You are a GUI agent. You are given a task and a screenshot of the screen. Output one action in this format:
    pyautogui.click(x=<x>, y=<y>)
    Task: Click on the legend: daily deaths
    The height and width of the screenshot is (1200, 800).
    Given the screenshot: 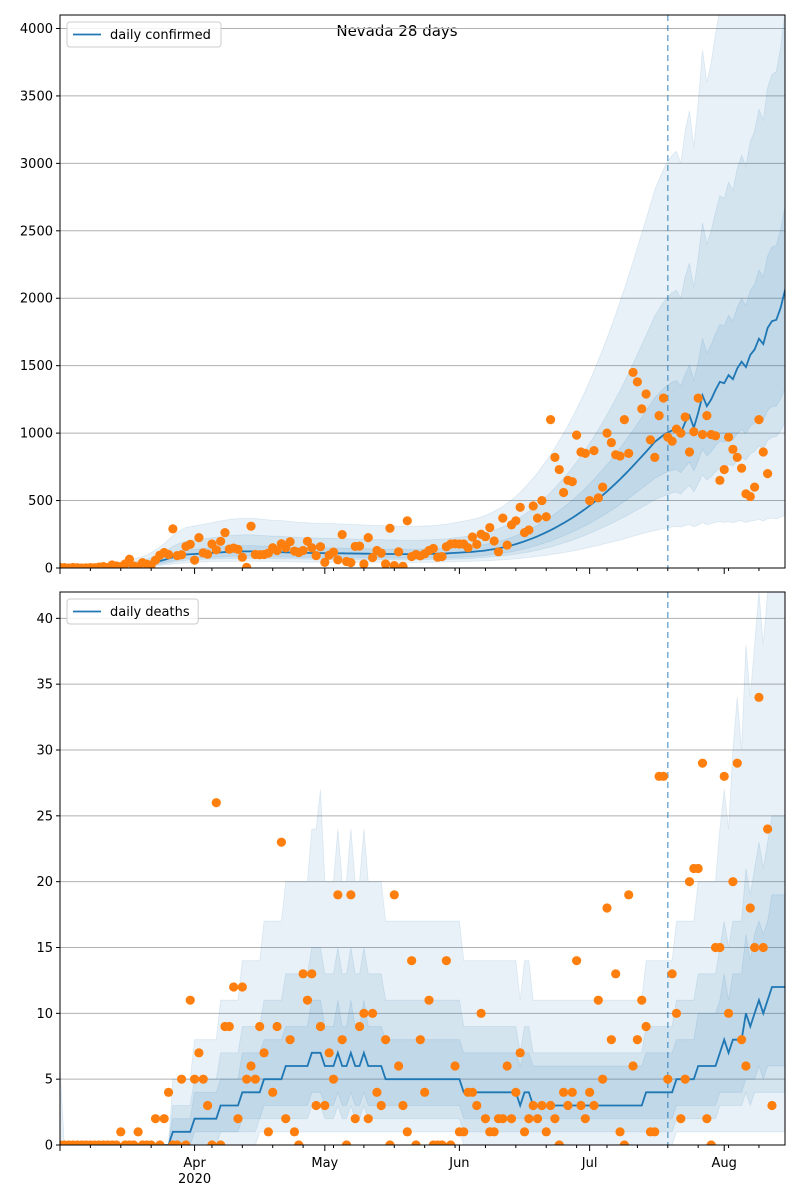 What is the action you would take?
    pyautogui.click(x=132, y=611)
    